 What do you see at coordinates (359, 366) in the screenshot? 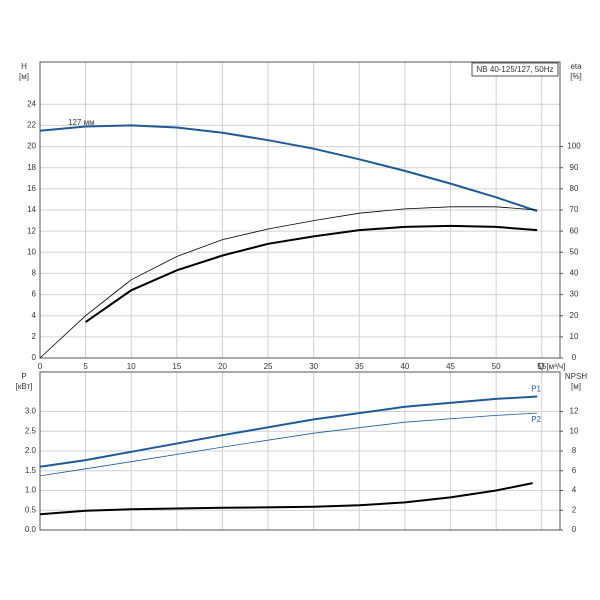
I see `x-tick-label: 35` at bounding box center [359, 366].